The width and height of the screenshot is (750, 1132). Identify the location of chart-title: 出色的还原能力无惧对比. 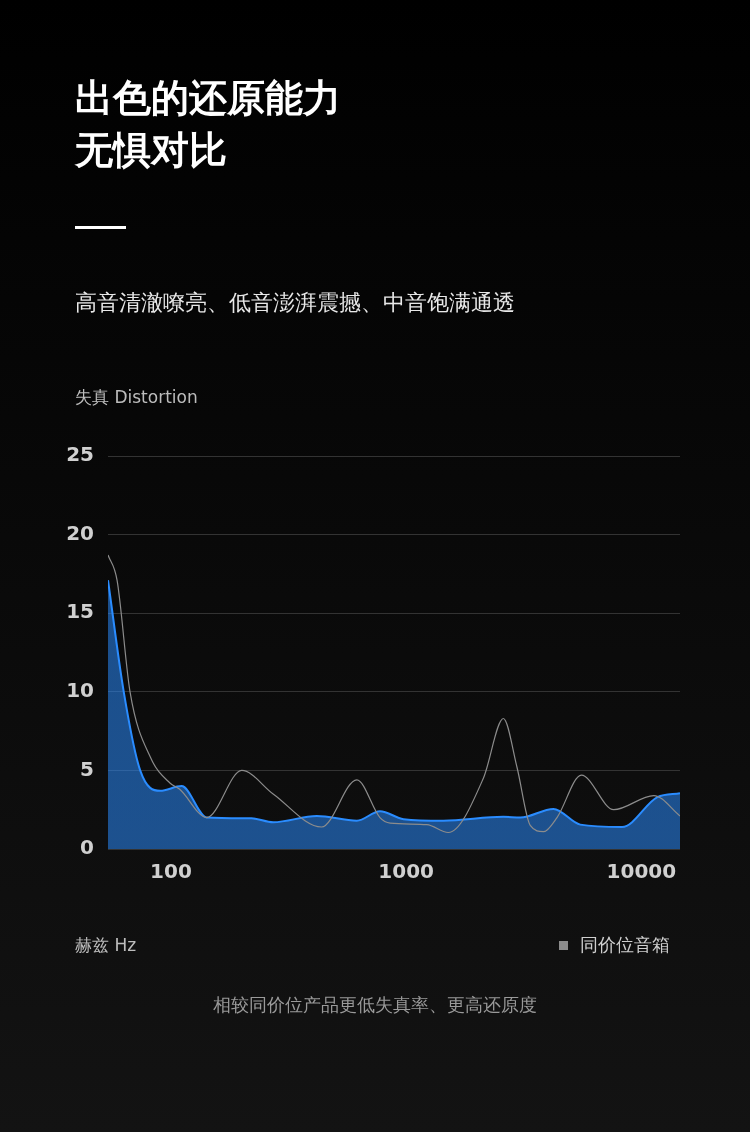
(208, 124).